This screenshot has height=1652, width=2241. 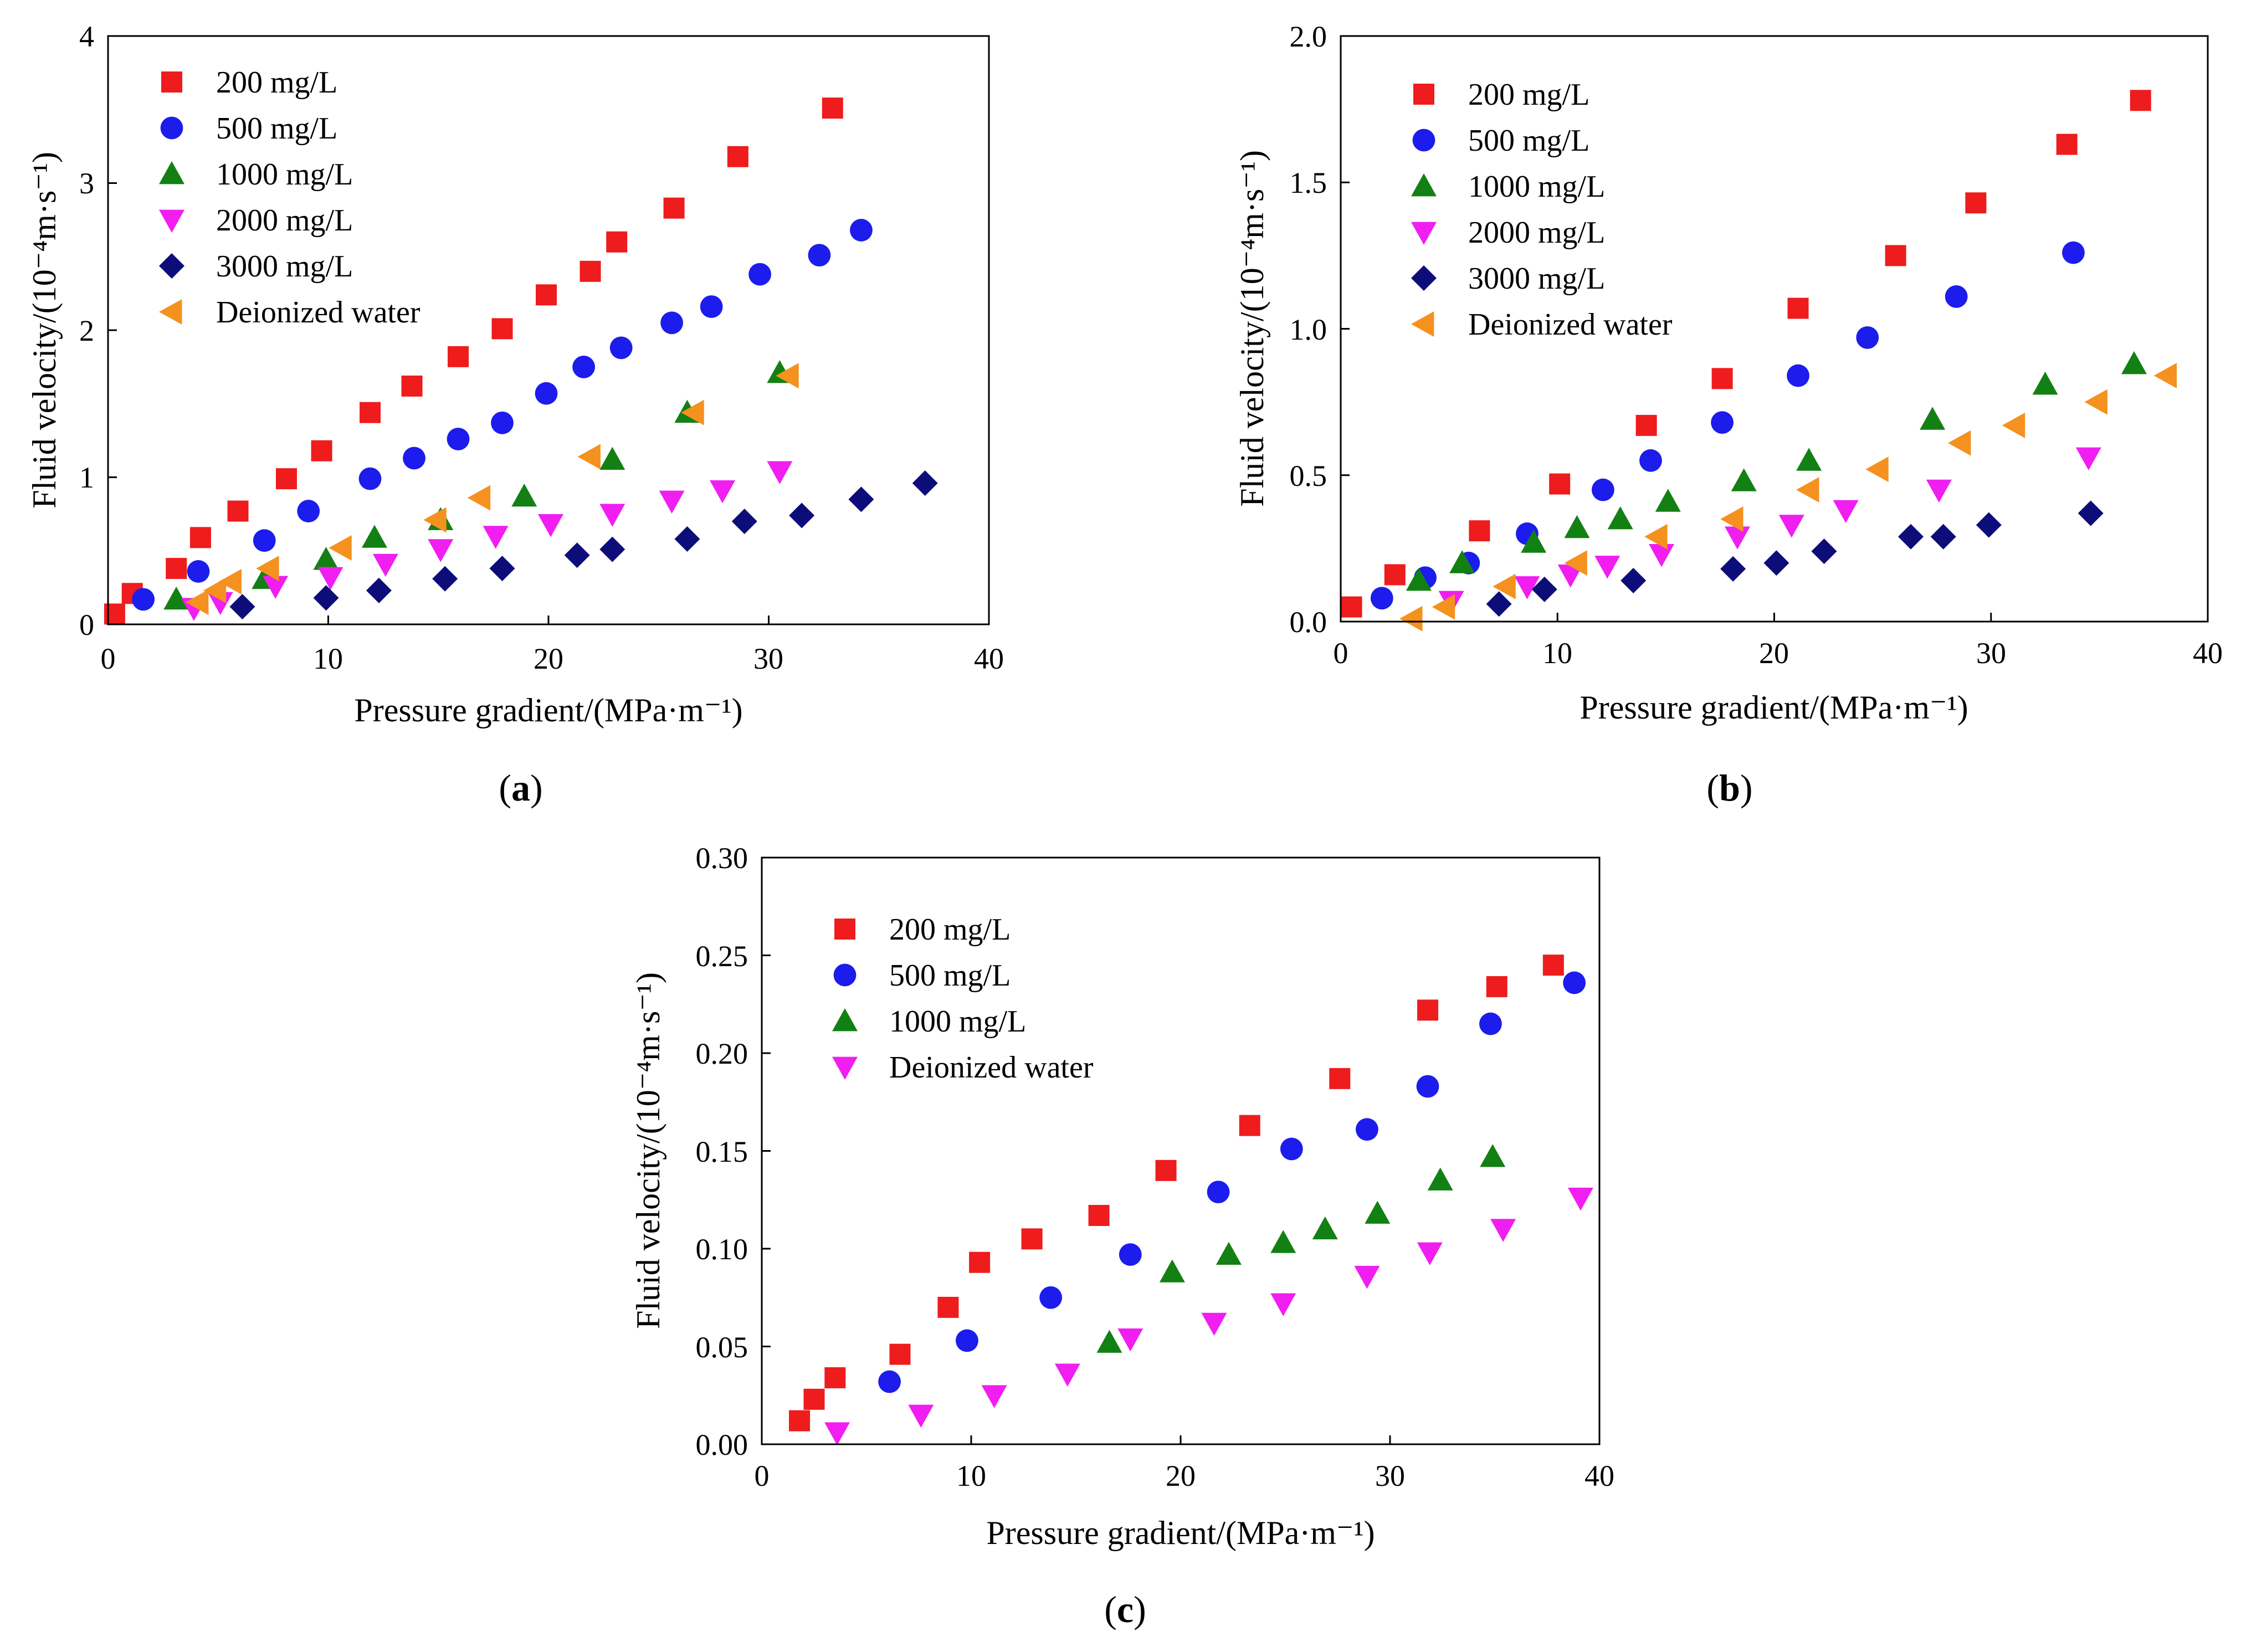 What do you see at coordinates (1529, 141) in the screenshot?
I see `chart-b-legend-label-500-mg-l: 500 mg/L` at bounding box center [1529, 141].